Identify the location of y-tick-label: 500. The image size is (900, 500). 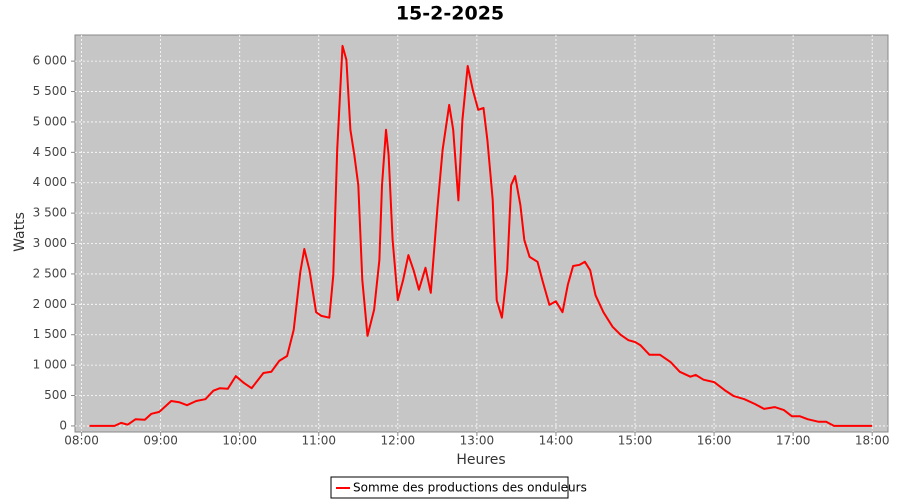
(55, 395).